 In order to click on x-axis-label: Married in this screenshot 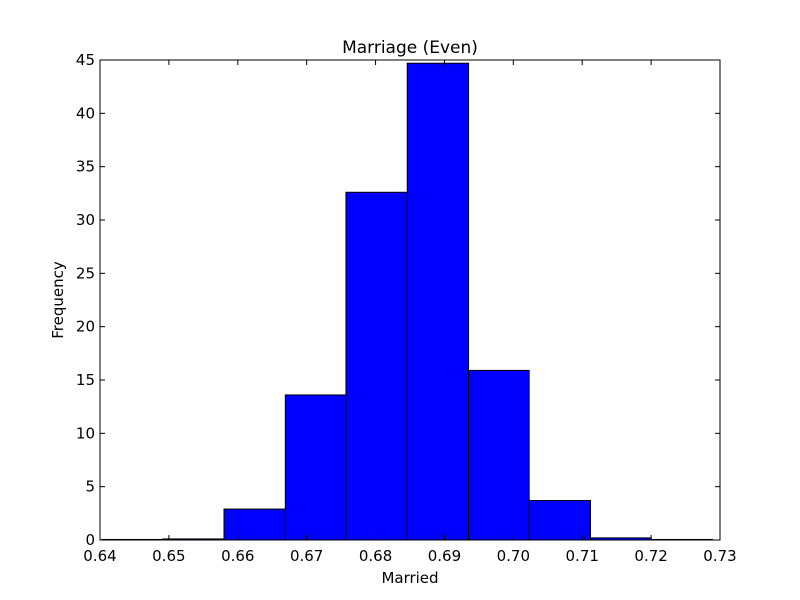, I will do `click(409, 578)`.